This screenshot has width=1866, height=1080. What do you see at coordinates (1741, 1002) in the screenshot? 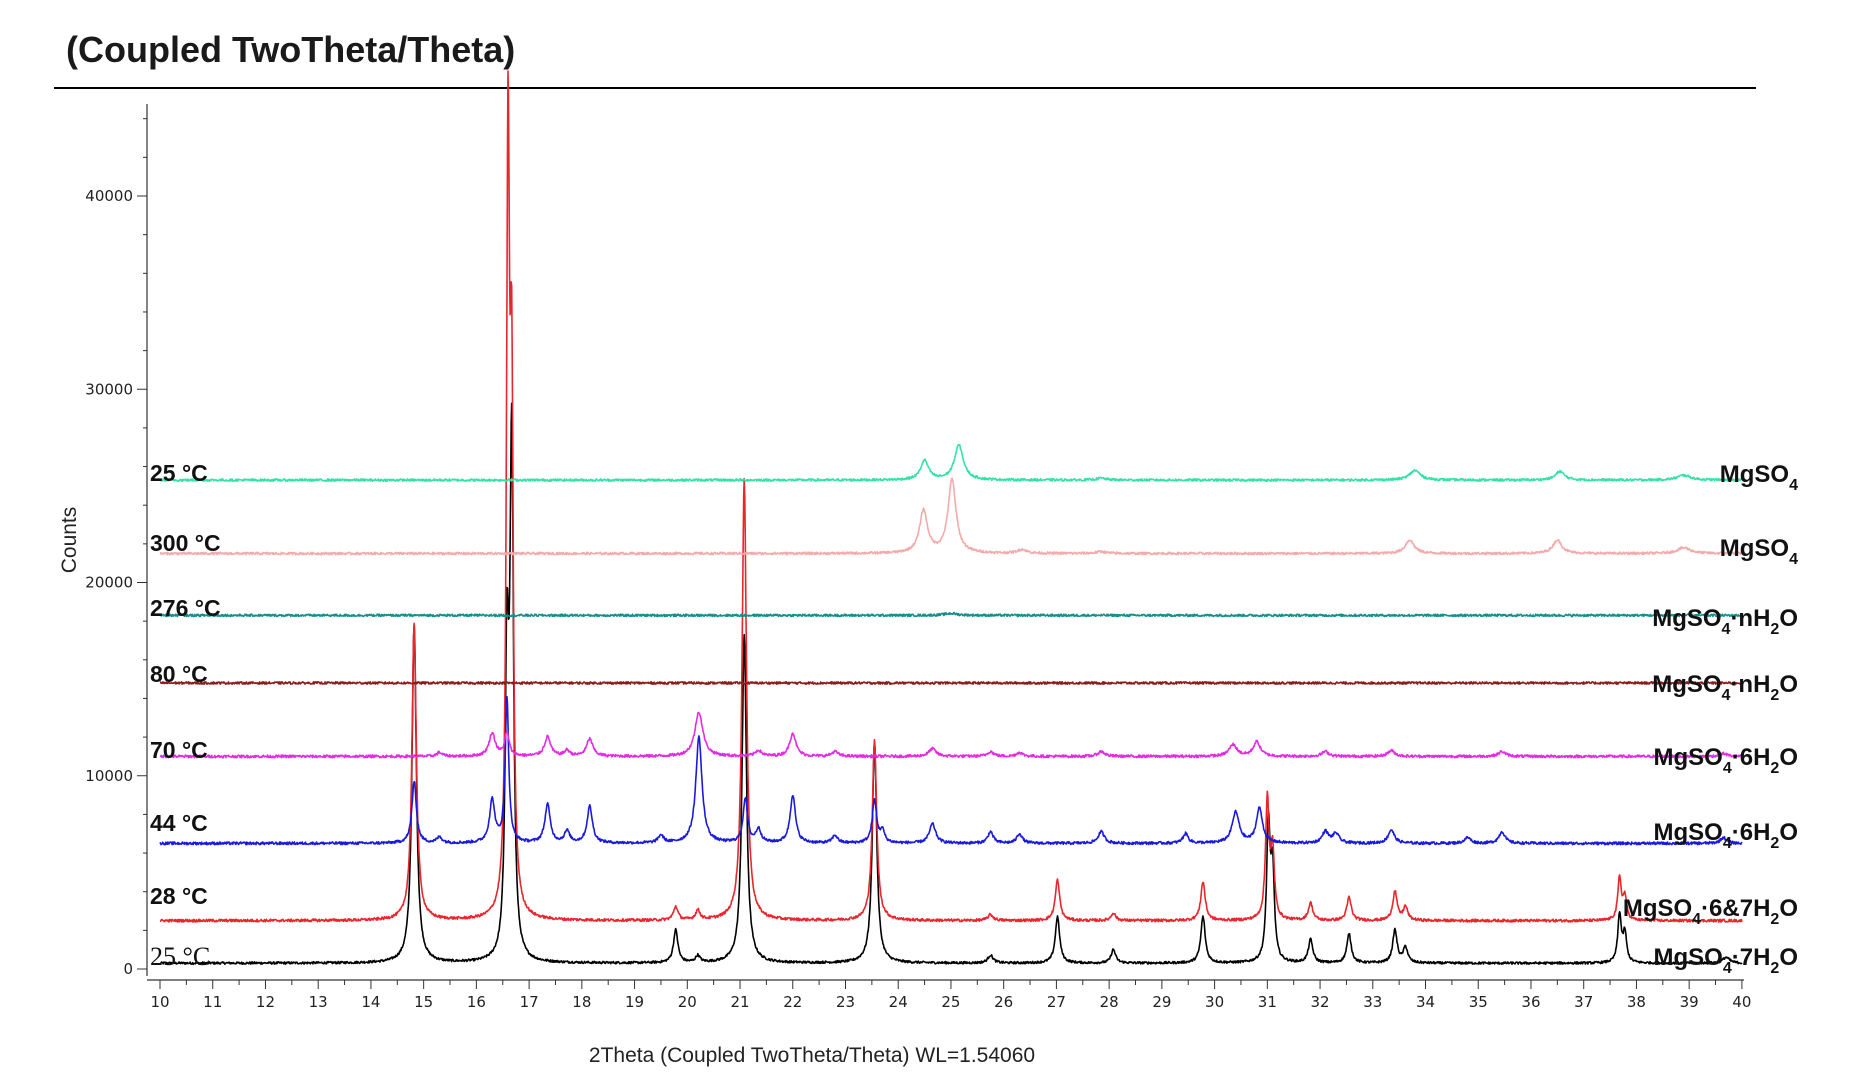
I see `x-tick-label: 40` at bounding box center [1741, 1002].